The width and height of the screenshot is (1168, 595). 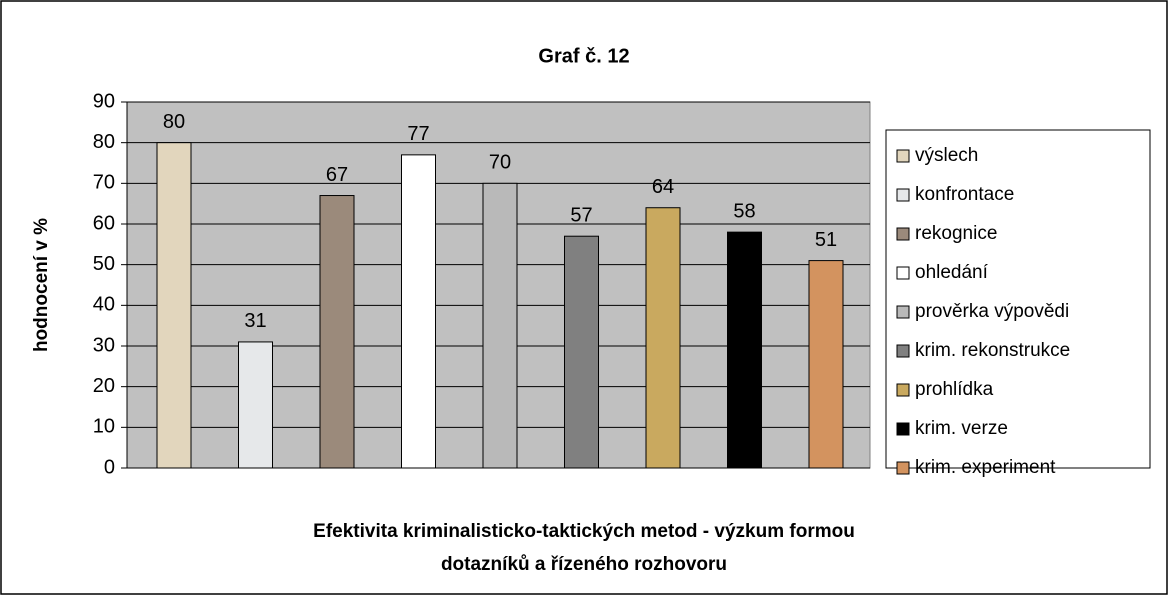 What do you see at coordinates (109, 467) in the screenshot?
I see `y-tick-label: 0` at bounding box center [109, 467].